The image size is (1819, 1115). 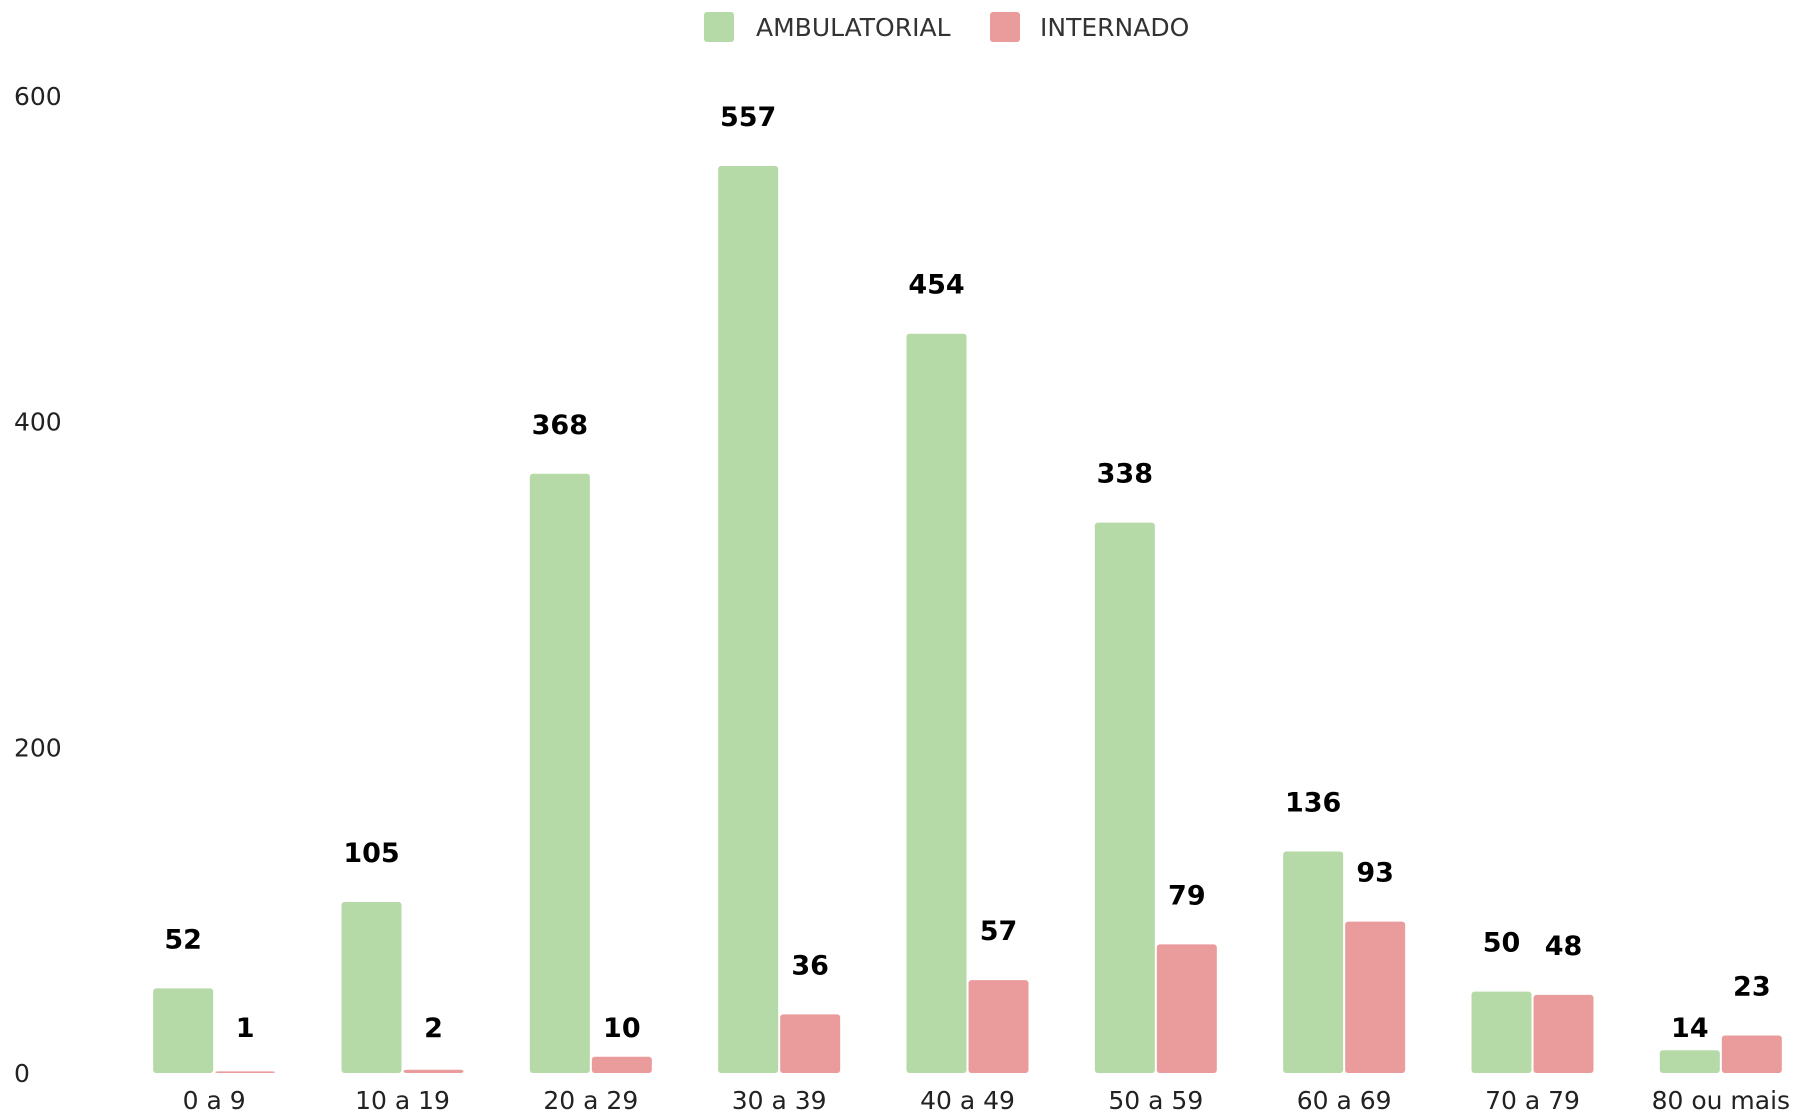 What do you see at coordinates (38, 422) in the screenshot?
I see `y-tick-label: 400` at bounding box center [38, 422].